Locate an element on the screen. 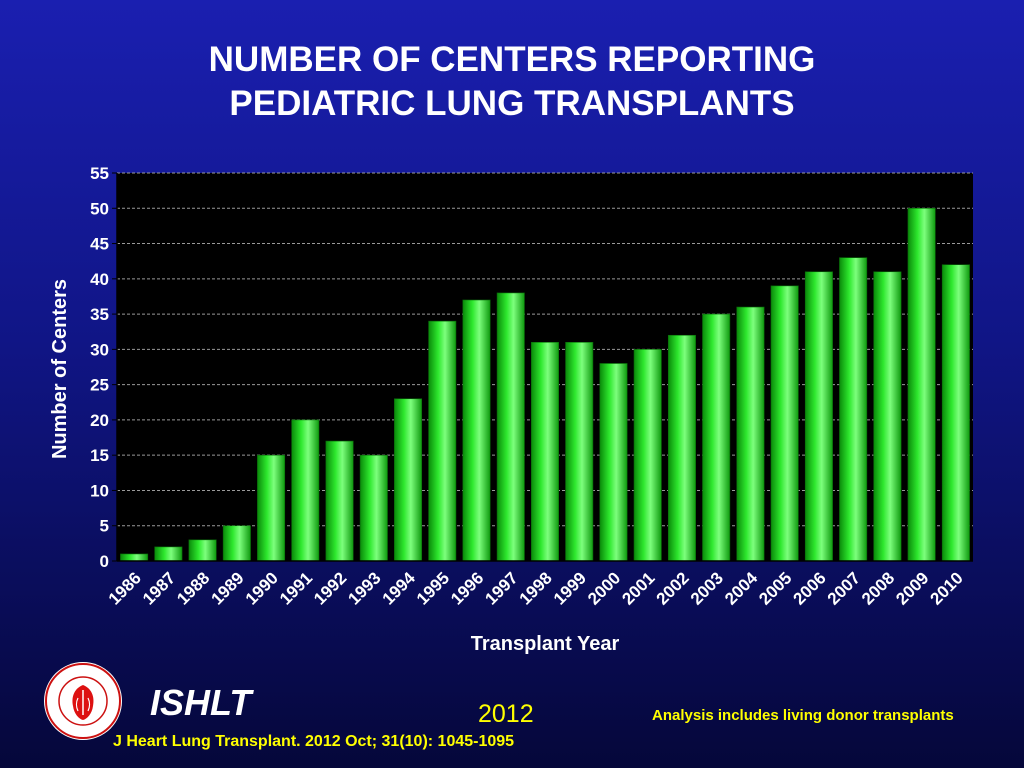  y-tick-label: 35 is located at coordinates (99, 314).